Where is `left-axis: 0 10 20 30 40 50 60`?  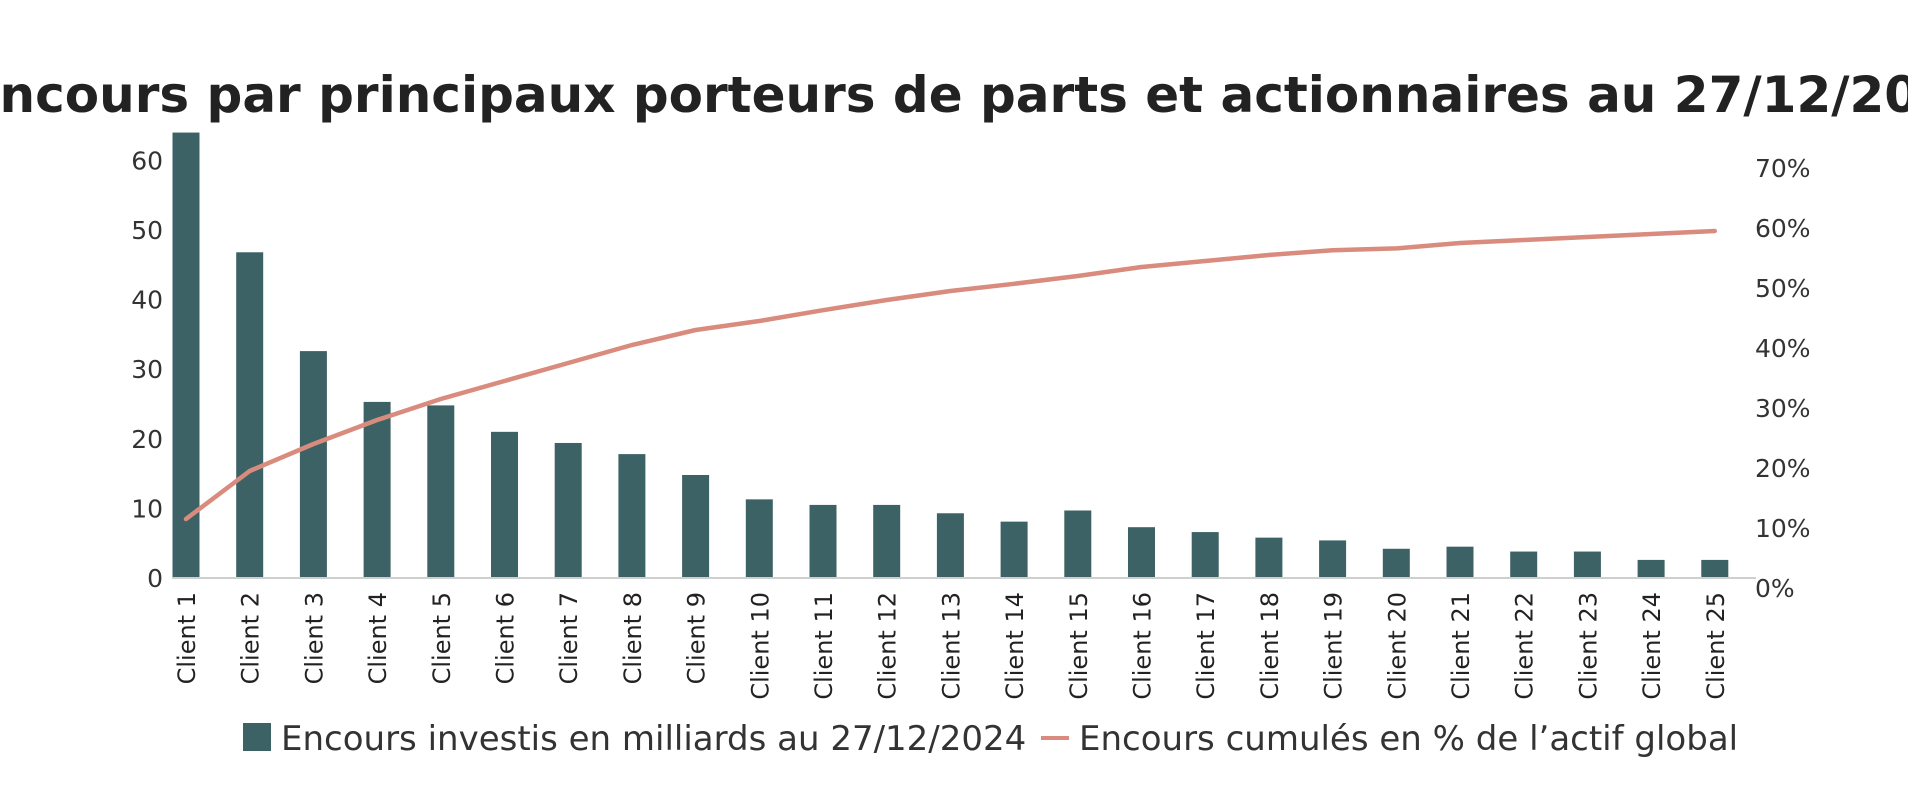 left-axis: 0 10 20 30 40 50 60 is located at coordinates (147, 369).